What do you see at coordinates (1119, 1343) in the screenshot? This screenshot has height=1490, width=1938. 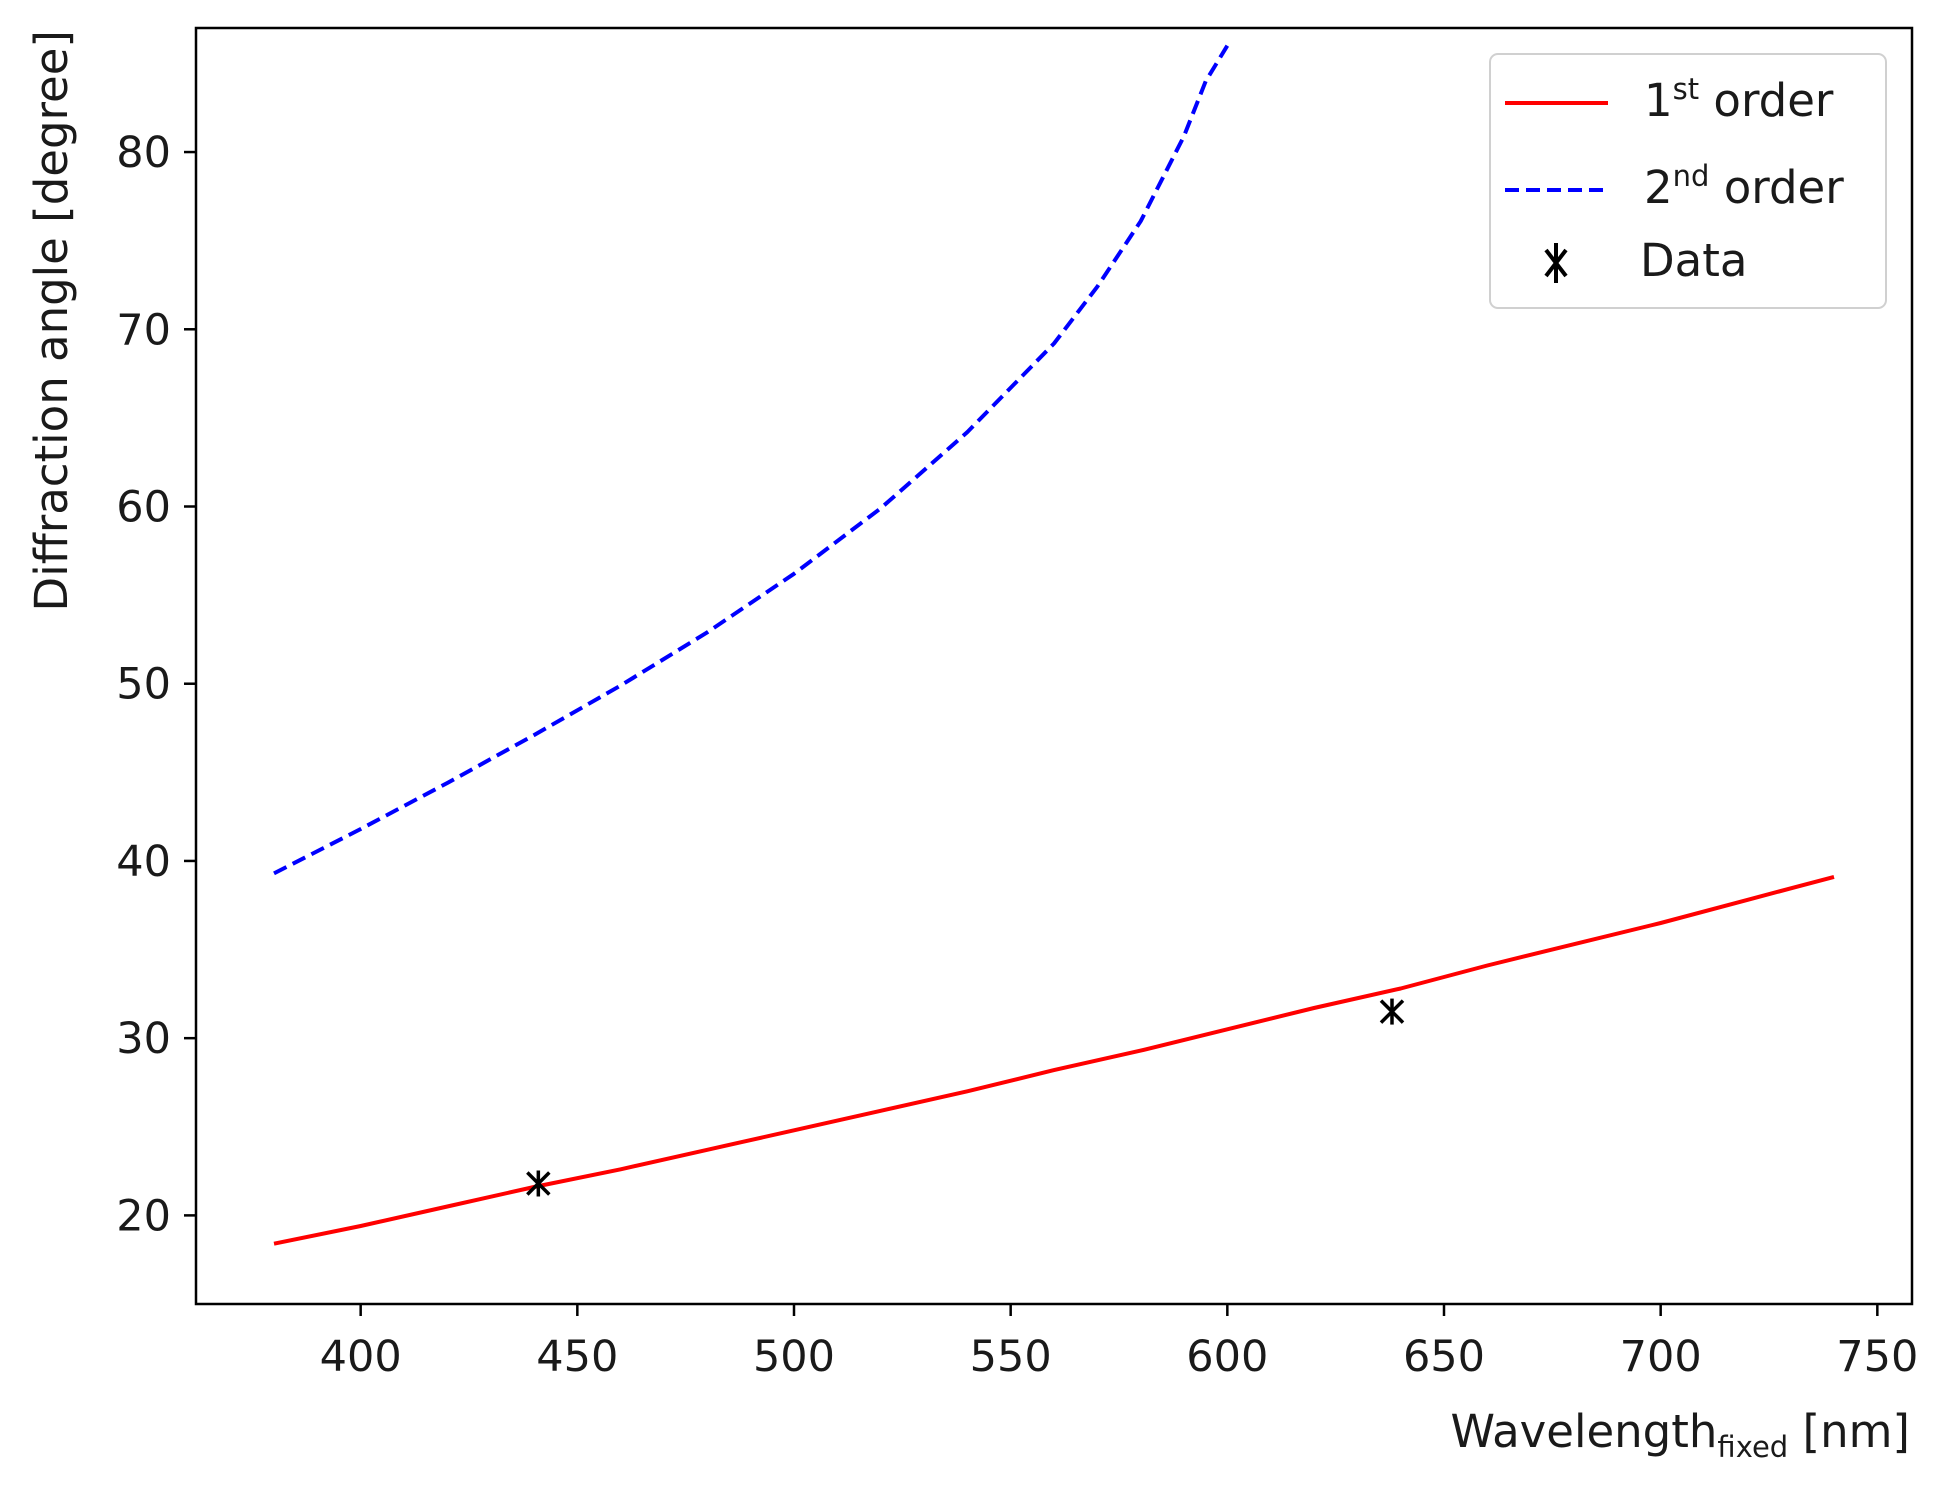 I see `x-axis-ticks: 400 450 500 550 600 650 700 750` at bounding box center [1119, 1343].